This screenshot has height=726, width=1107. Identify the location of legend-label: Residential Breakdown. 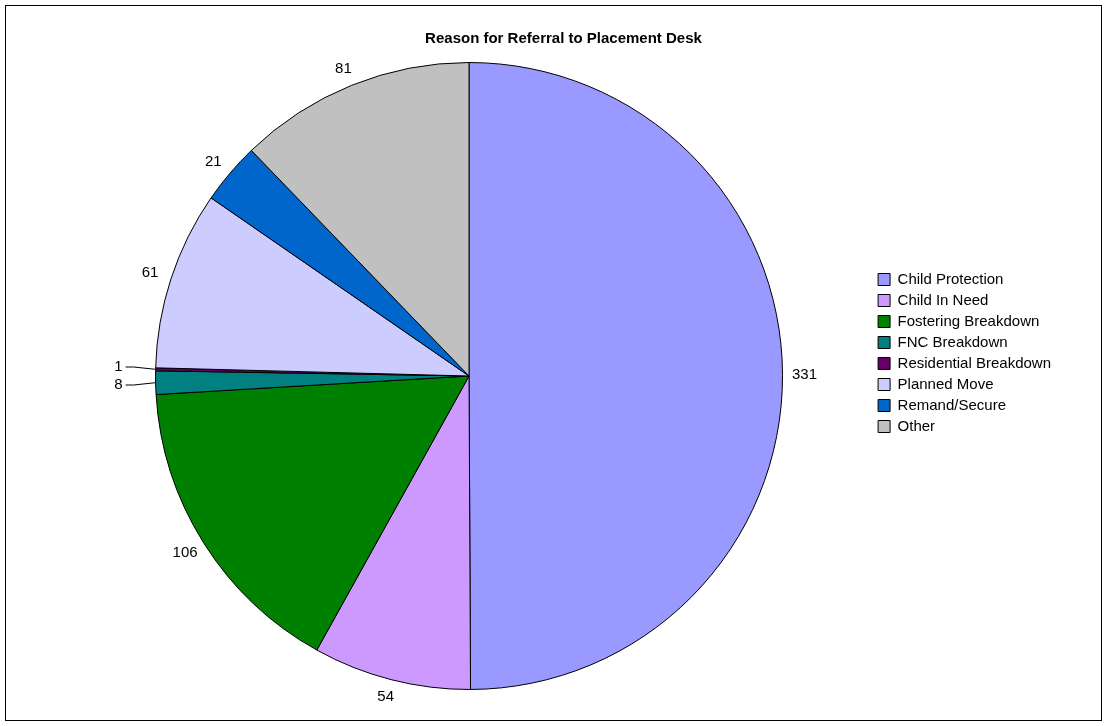
(974, 362).